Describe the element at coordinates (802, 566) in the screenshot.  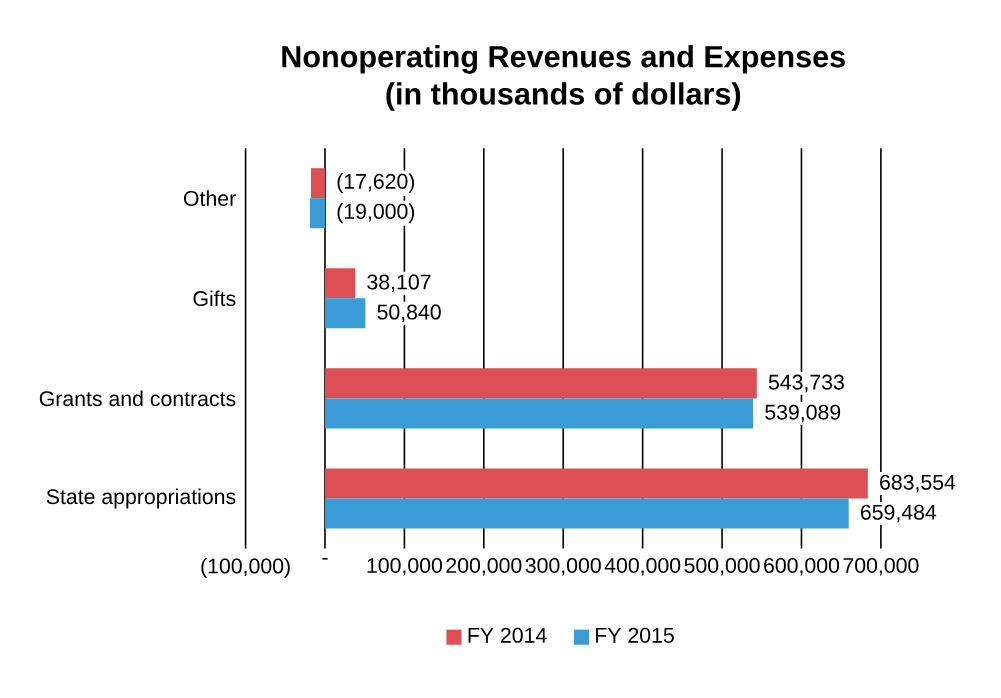
I see `x-tick-label: 600,000` at that location.